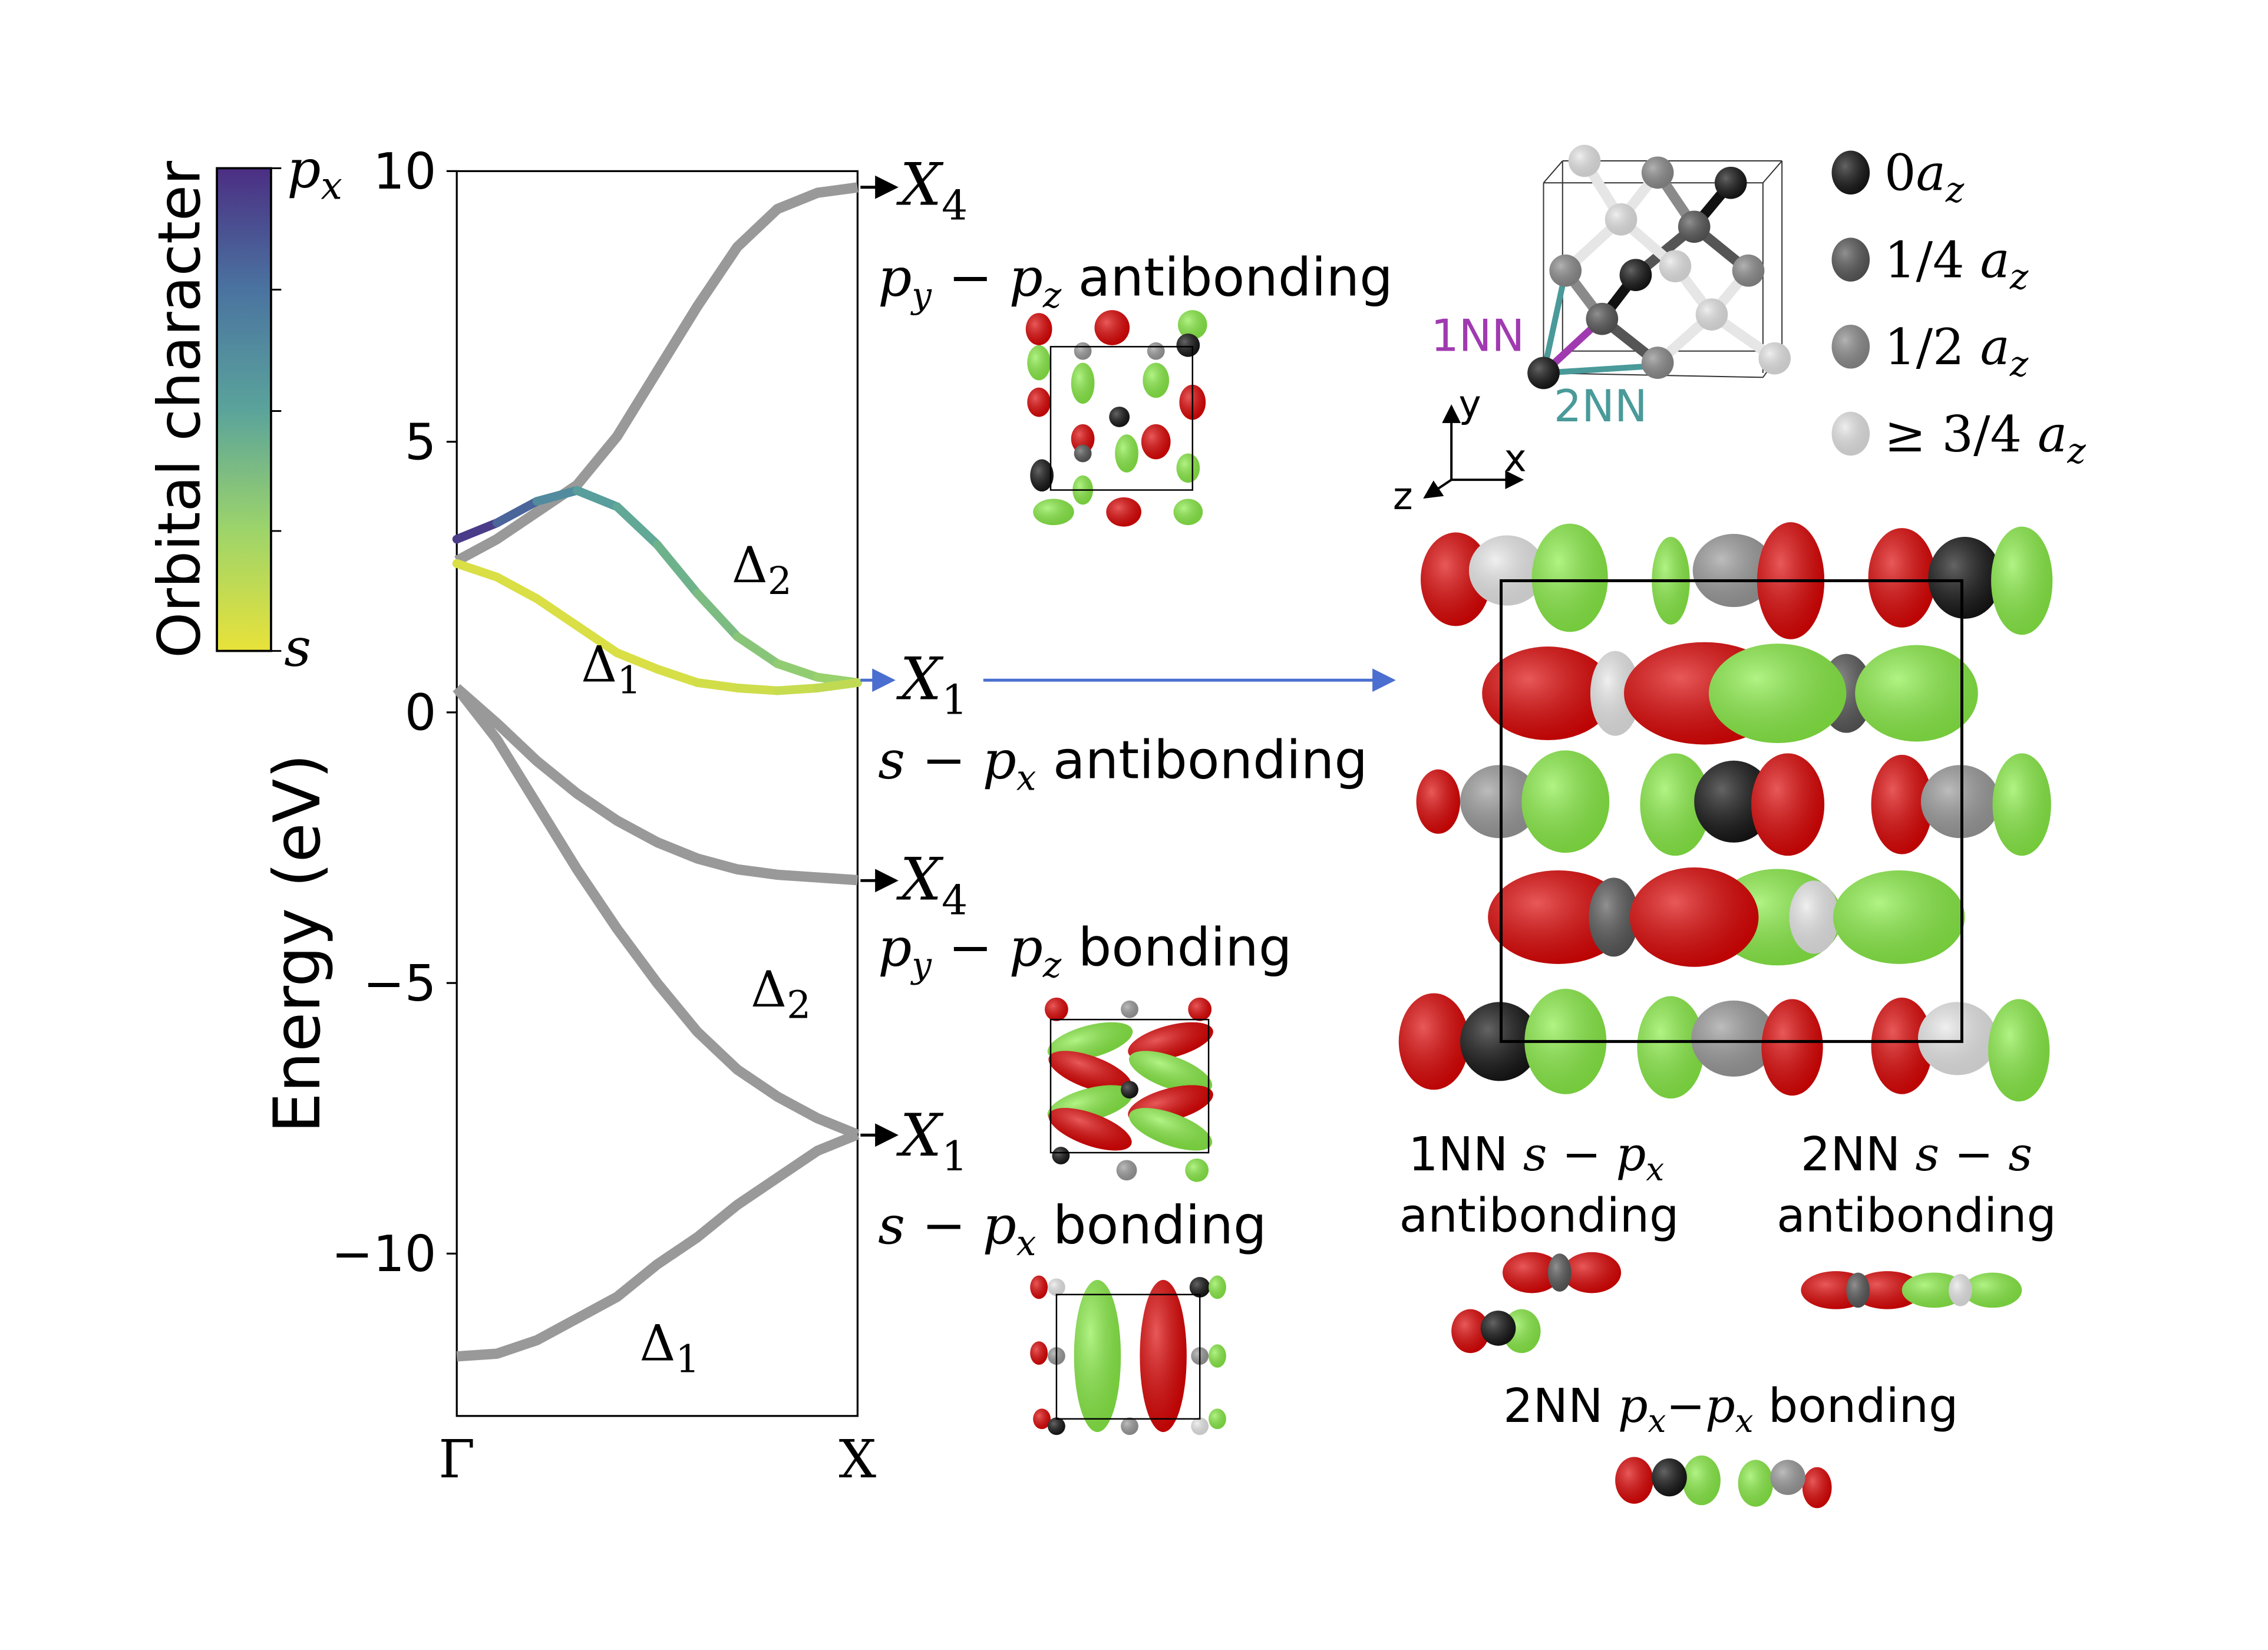 The image size is (2268, 1650). I want to click on band-delta2-upper, so click(657, 586).